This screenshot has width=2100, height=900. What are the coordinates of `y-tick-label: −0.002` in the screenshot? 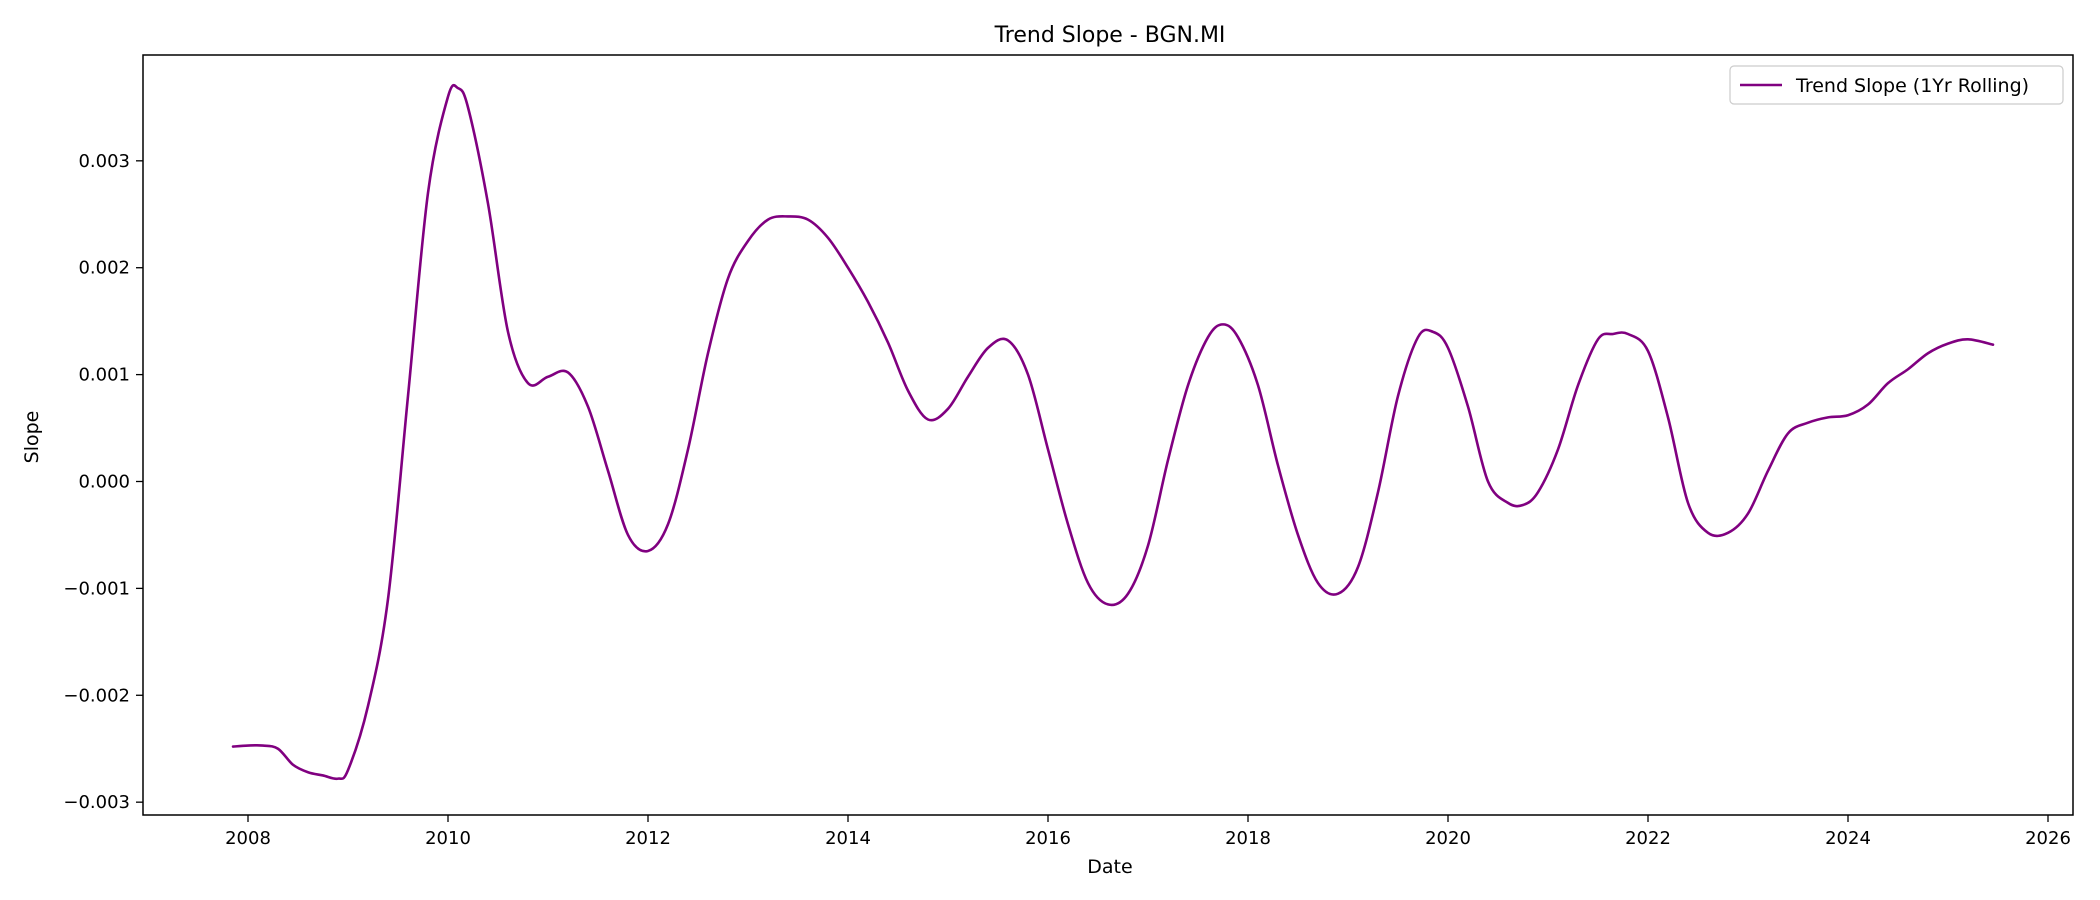 It's located at (96, 695).